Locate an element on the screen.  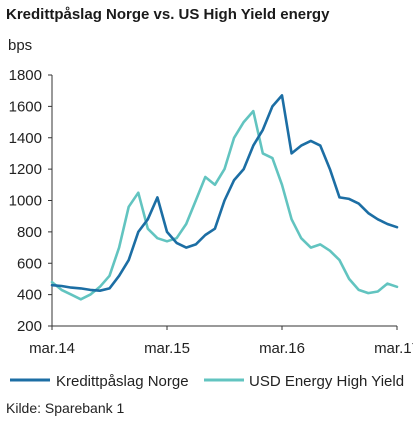
x-tick-label: mar.15 is located at coordinates (167, 348).